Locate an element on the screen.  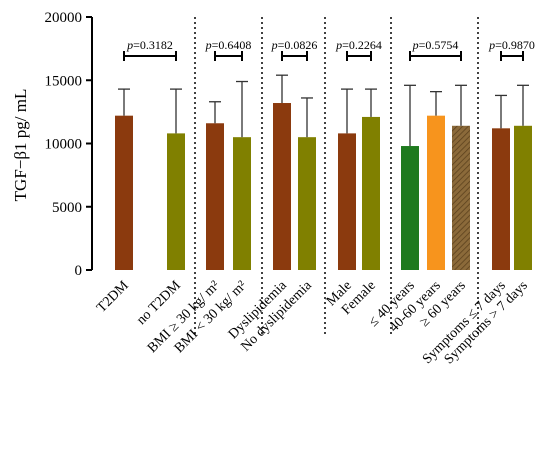
p-value-label: p=0.3182 is located at coordinates (149, 45).